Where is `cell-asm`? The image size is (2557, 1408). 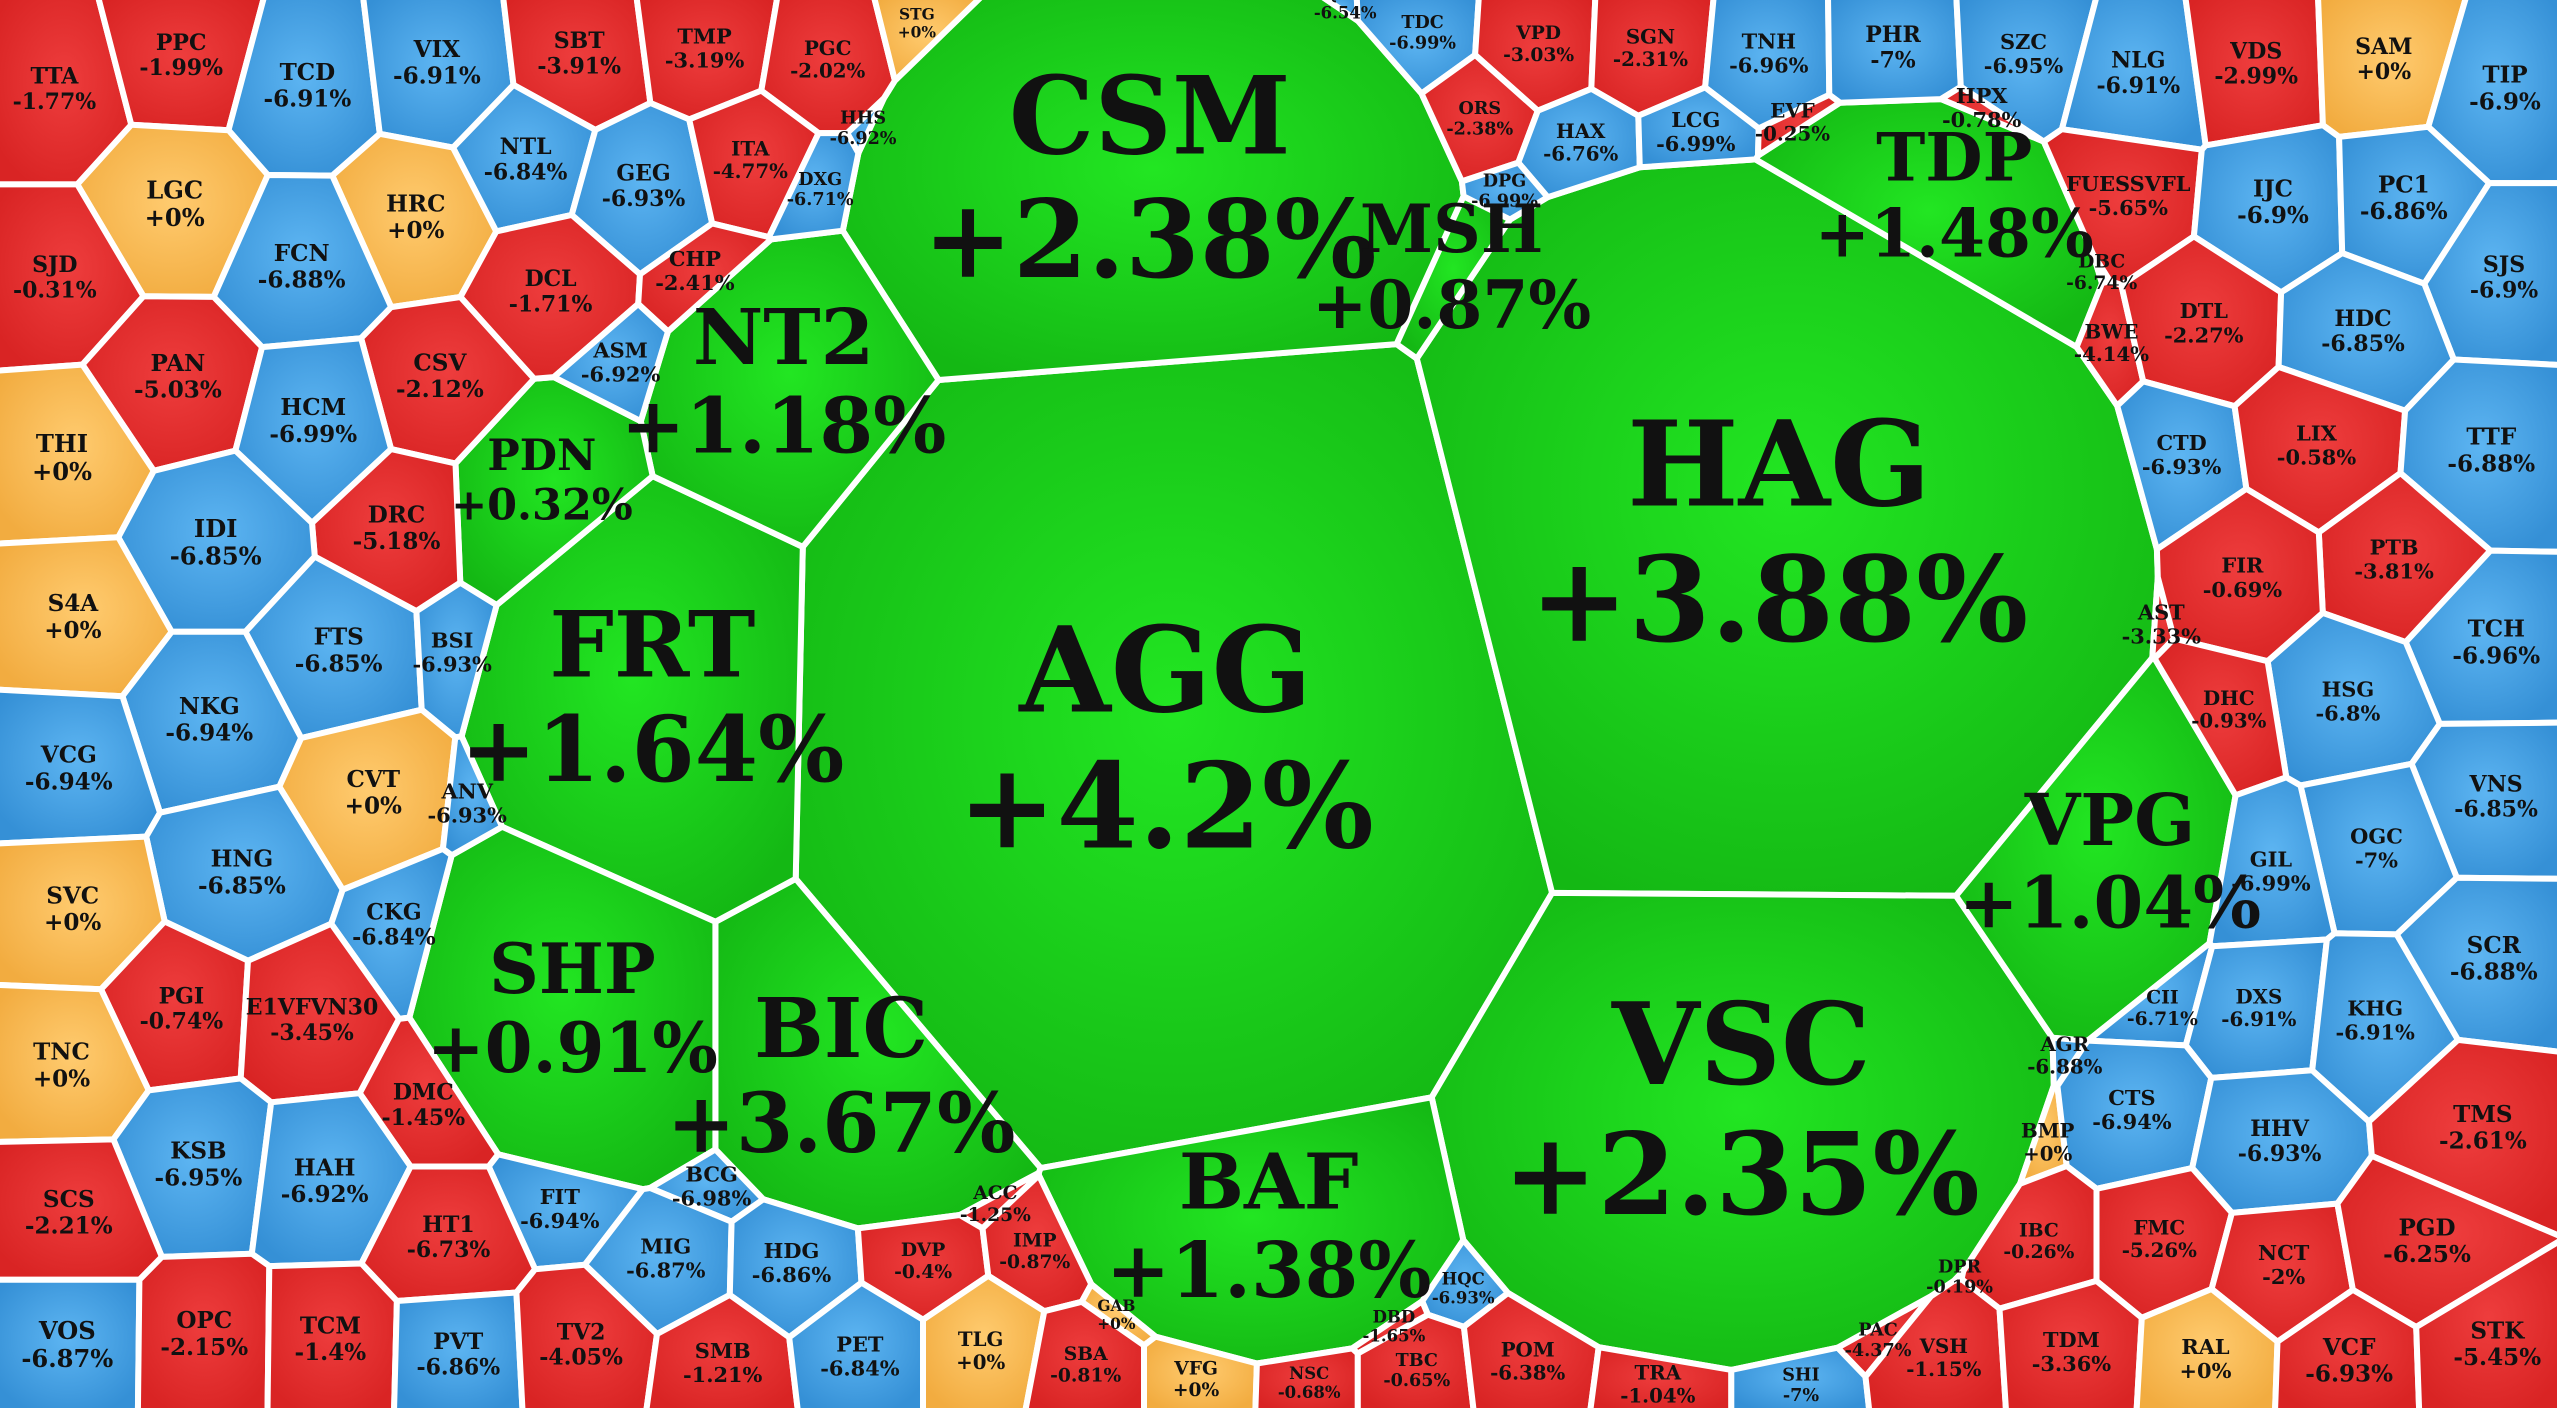 cell-asm is located at coordinates (610, 363).